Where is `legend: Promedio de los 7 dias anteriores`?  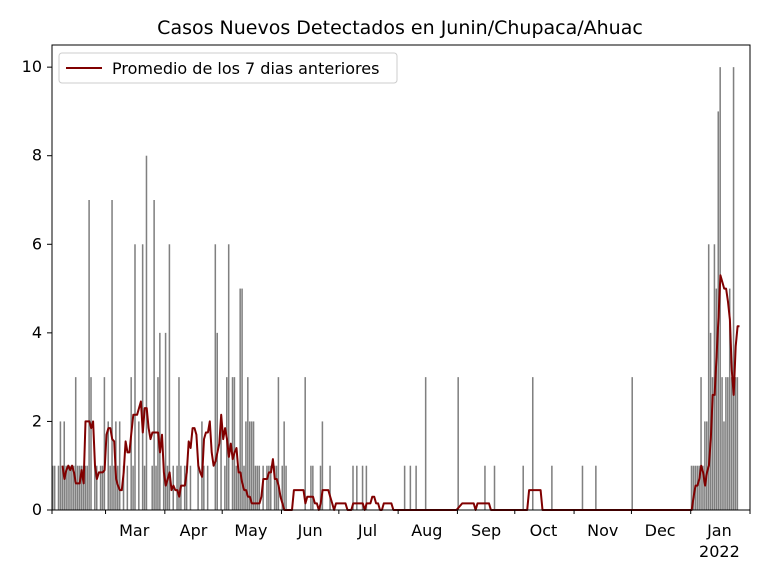 legend: Promedio de los 7 dias anteriores is located at coordinates (228, 68).